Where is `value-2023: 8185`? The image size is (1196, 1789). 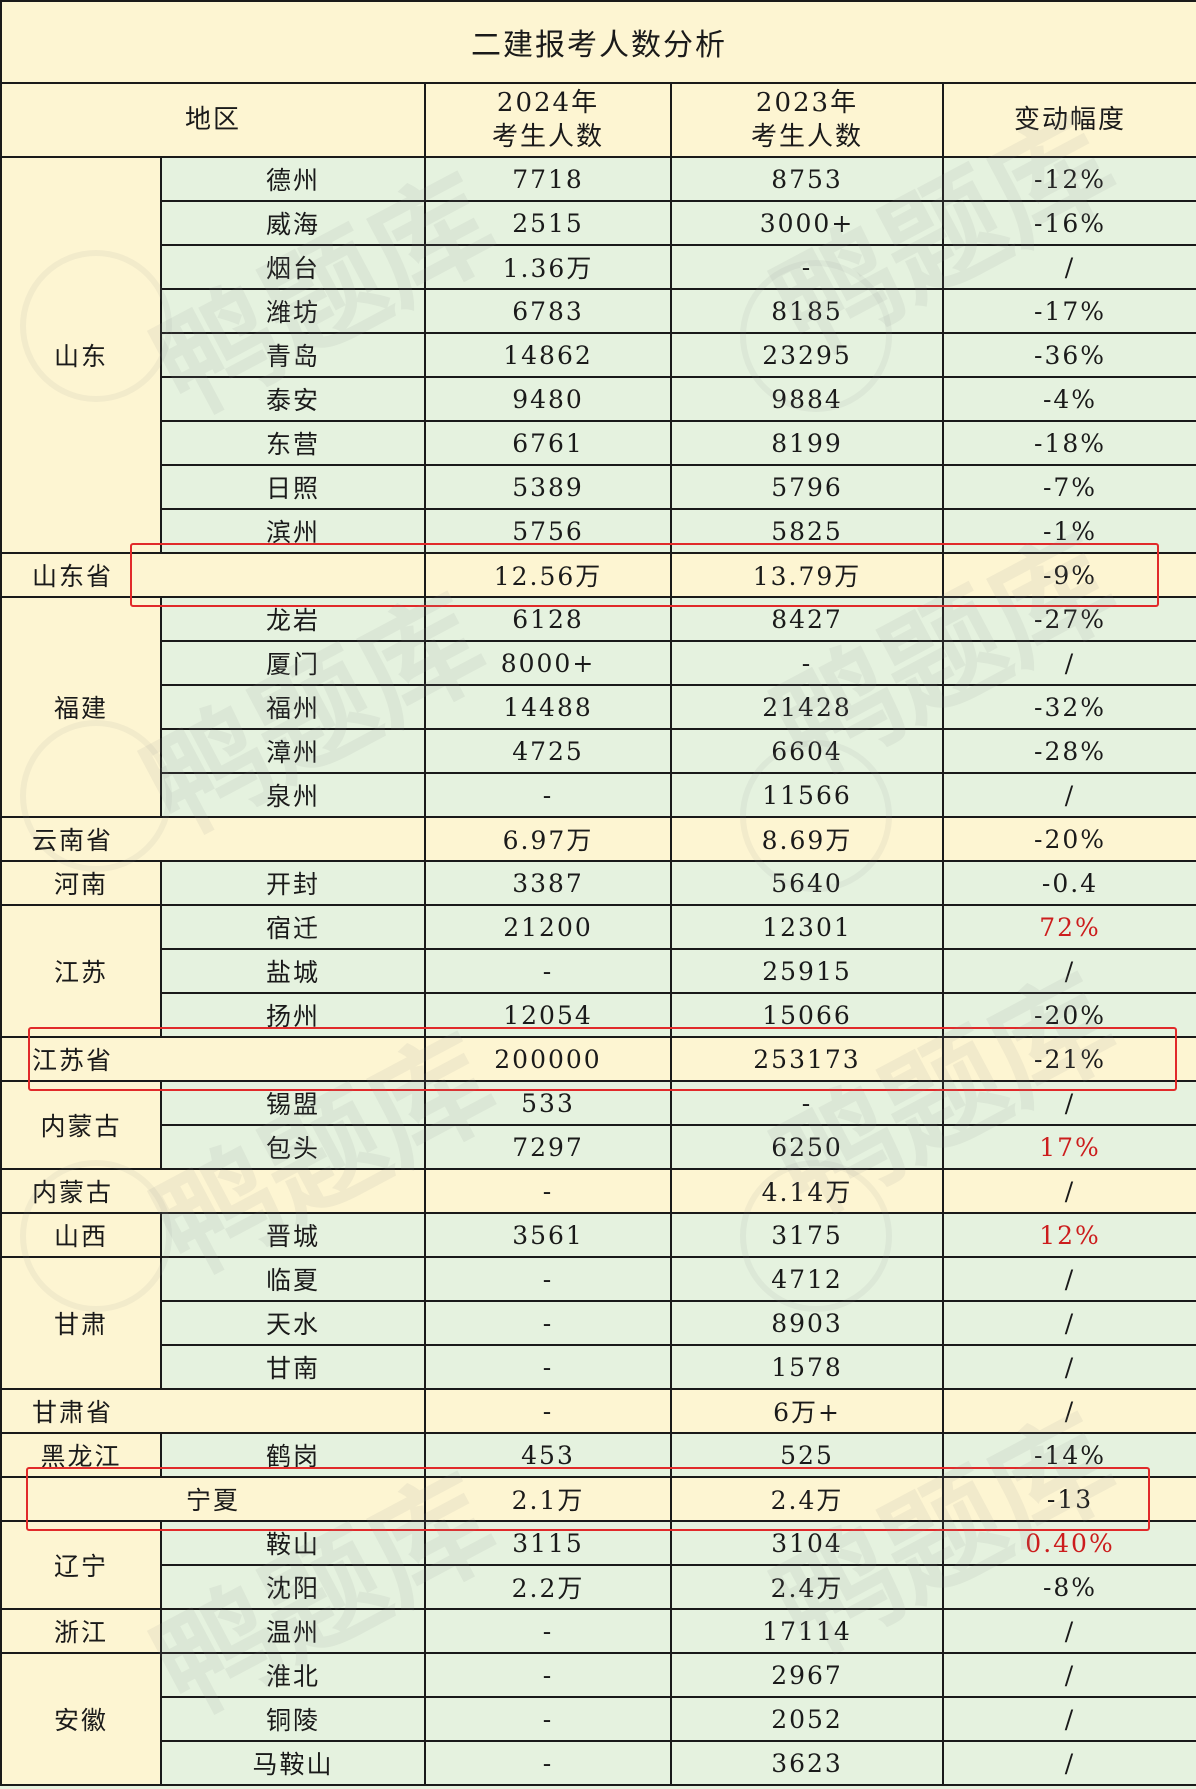 value-2023: 8185 is located at coordinates (807, 311).